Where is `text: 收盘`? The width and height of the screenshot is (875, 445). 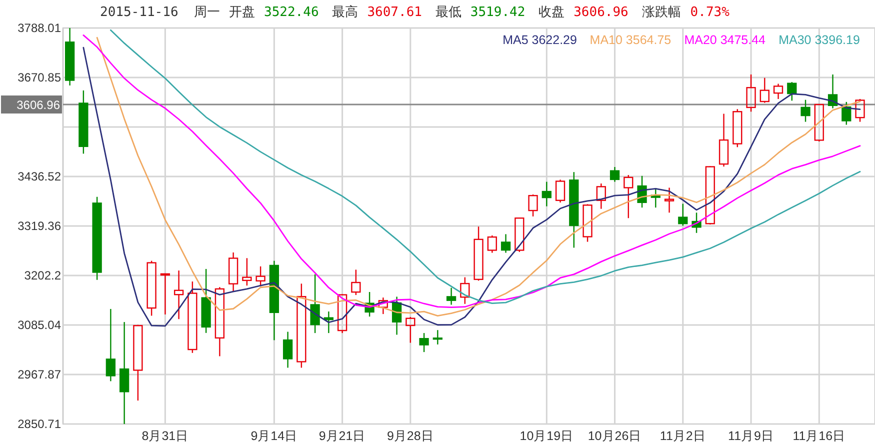
text: 收盘 is located at coordinates (551, 11).